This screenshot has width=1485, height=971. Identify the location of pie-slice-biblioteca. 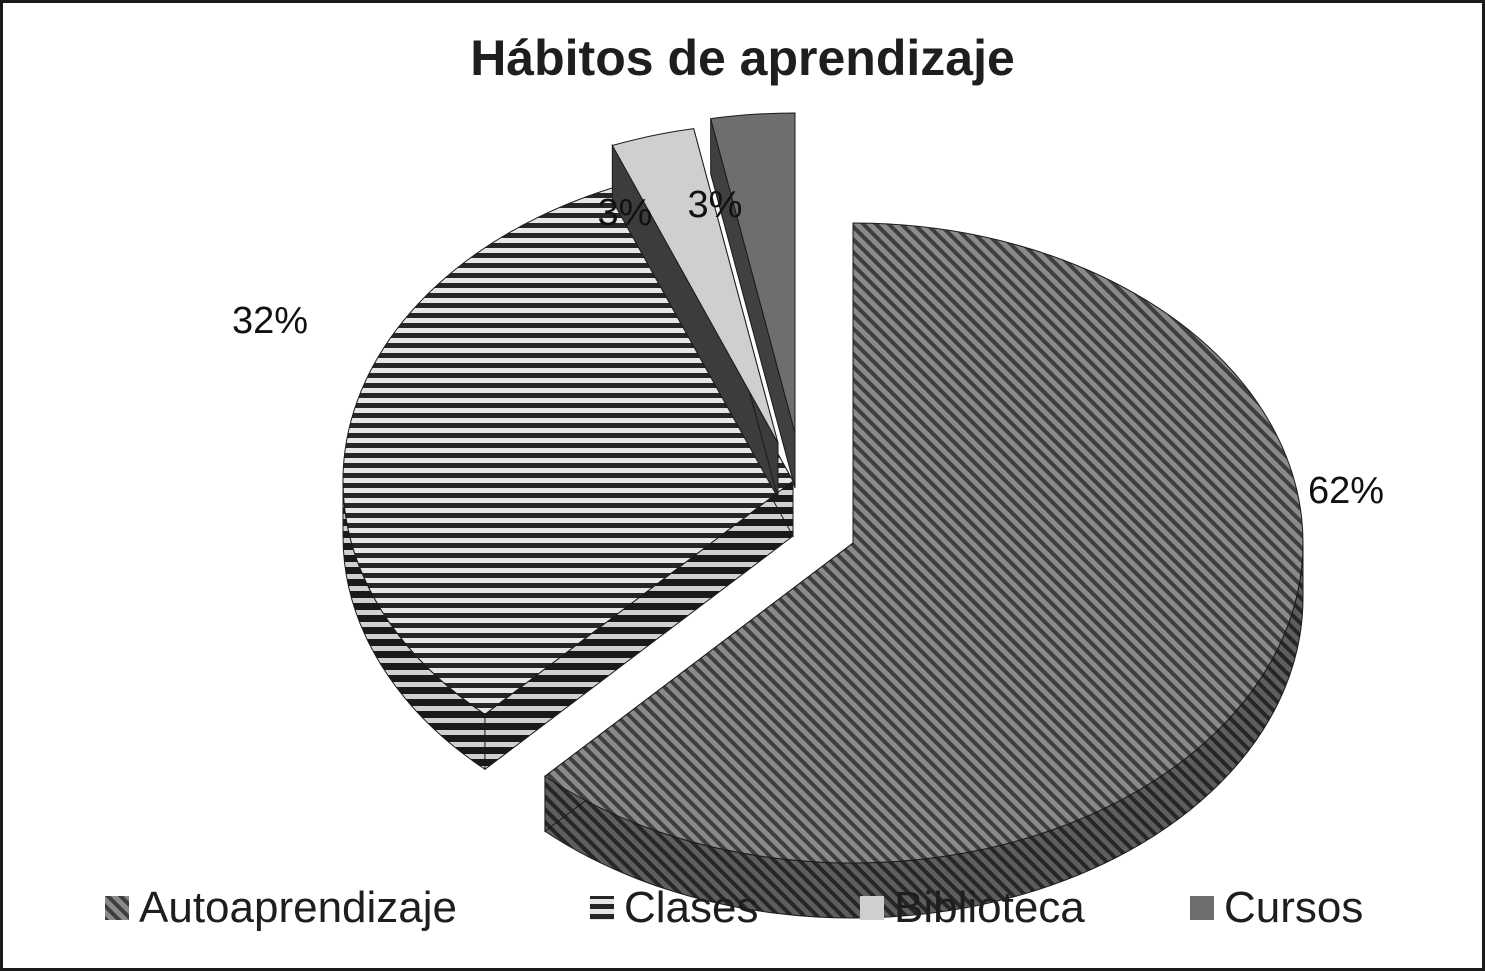
(695, 314).